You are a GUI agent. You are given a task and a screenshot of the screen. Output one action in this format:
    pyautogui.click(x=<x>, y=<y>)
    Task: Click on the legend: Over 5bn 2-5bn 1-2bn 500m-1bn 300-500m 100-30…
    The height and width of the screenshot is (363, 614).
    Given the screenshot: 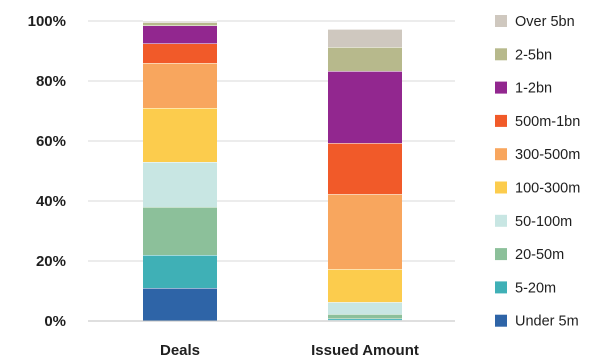 What is the action you would take?
    pyautogui.click(x=537, y=172)
    